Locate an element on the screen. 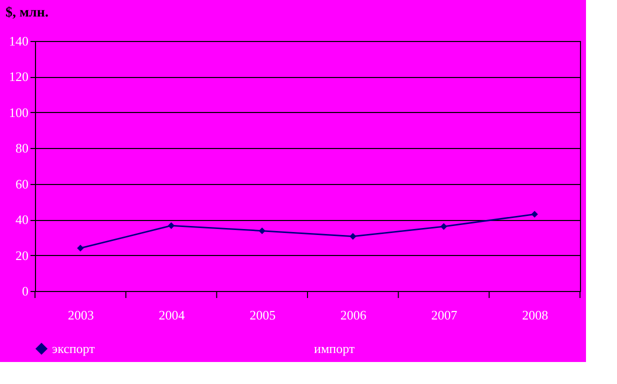 Image resolution: width=617 pixels, height=384 pixels. y-tick-label: 60 is located at coordinates (22, 184).